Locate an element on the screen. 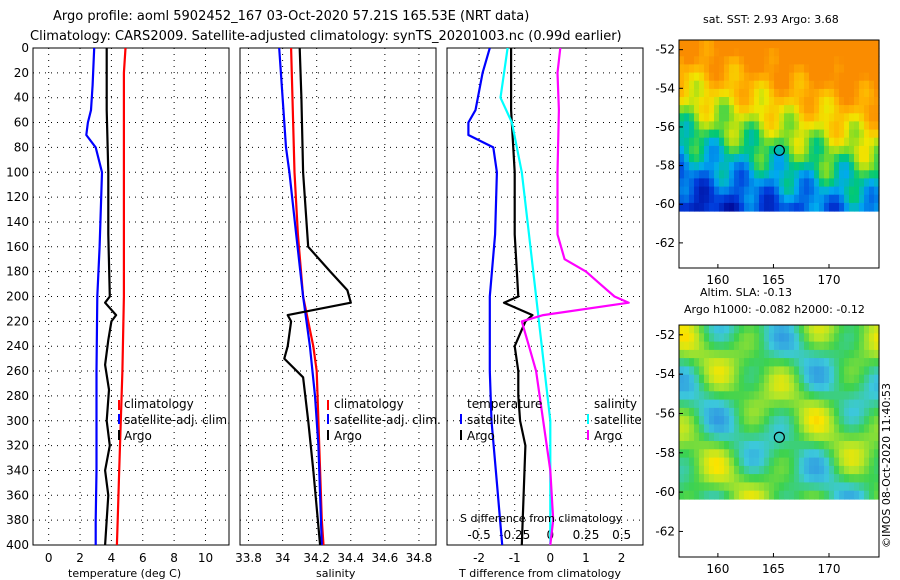 The height and width of the screenshot is (580, 900). salinity-series is located at coordinates (315, 296).